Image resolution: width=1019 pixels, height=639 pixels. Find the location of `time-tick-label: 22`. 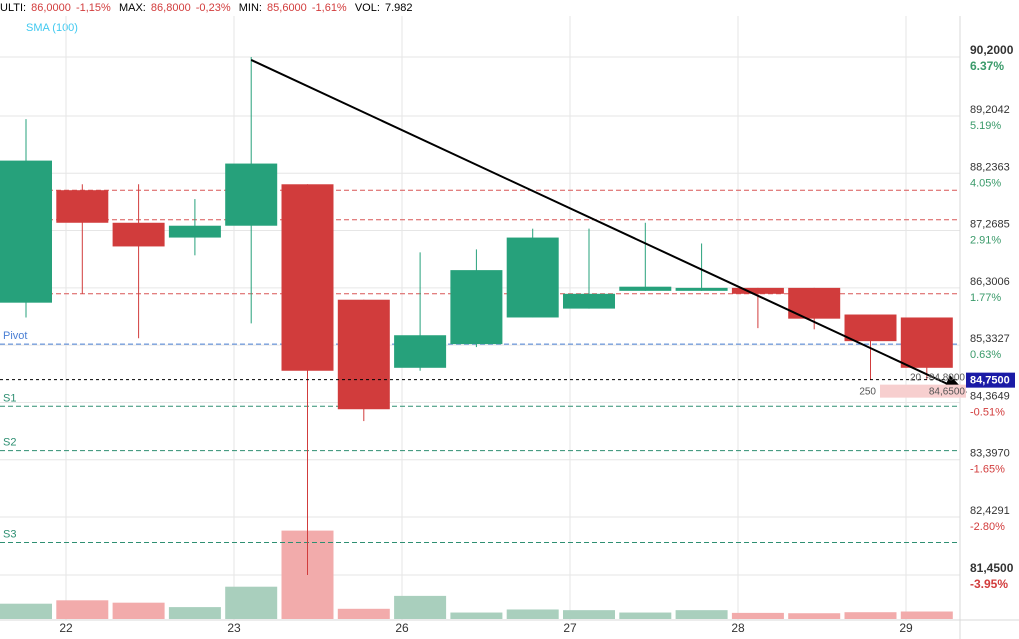

time-tick-label: 22 is located at coordinates (66, 628).